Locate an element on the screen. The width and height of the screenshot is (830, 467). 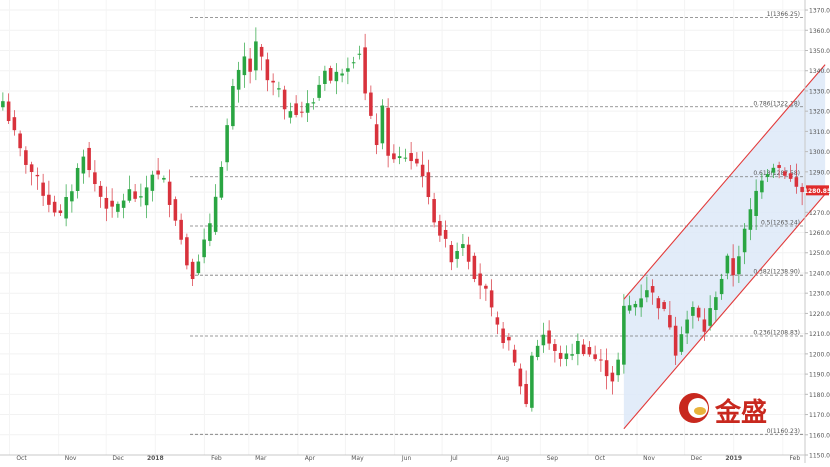
y-tick-label: 1320.00 is located at coordinates (819, 112).